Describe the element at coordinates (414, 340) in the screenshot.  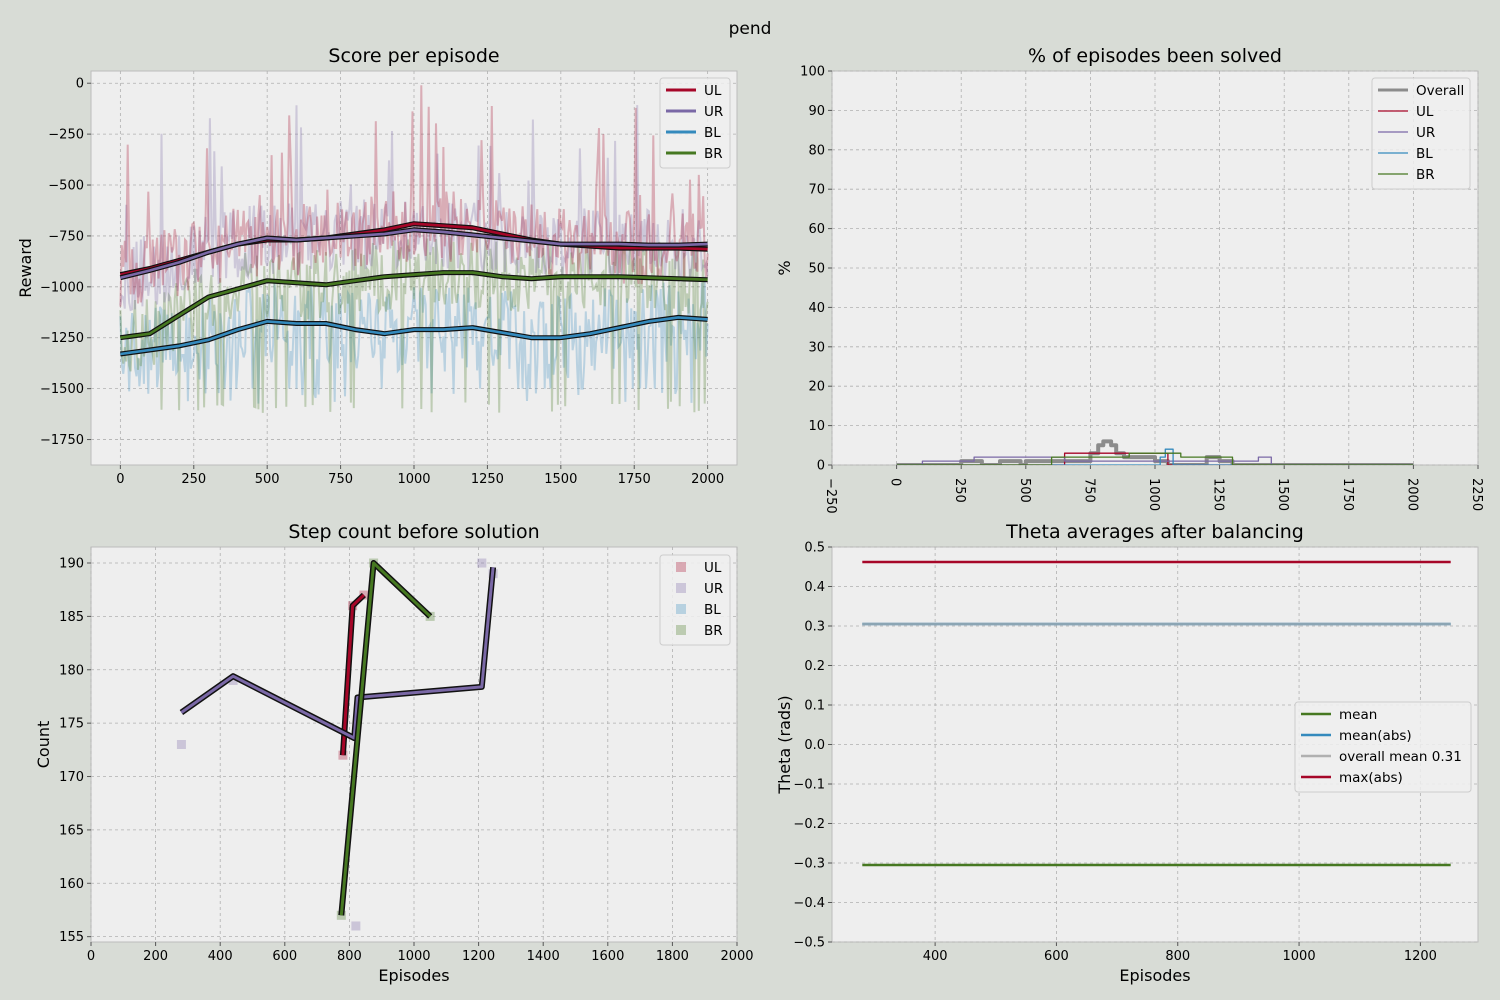
I see `score-raw-line-bl` at that location.